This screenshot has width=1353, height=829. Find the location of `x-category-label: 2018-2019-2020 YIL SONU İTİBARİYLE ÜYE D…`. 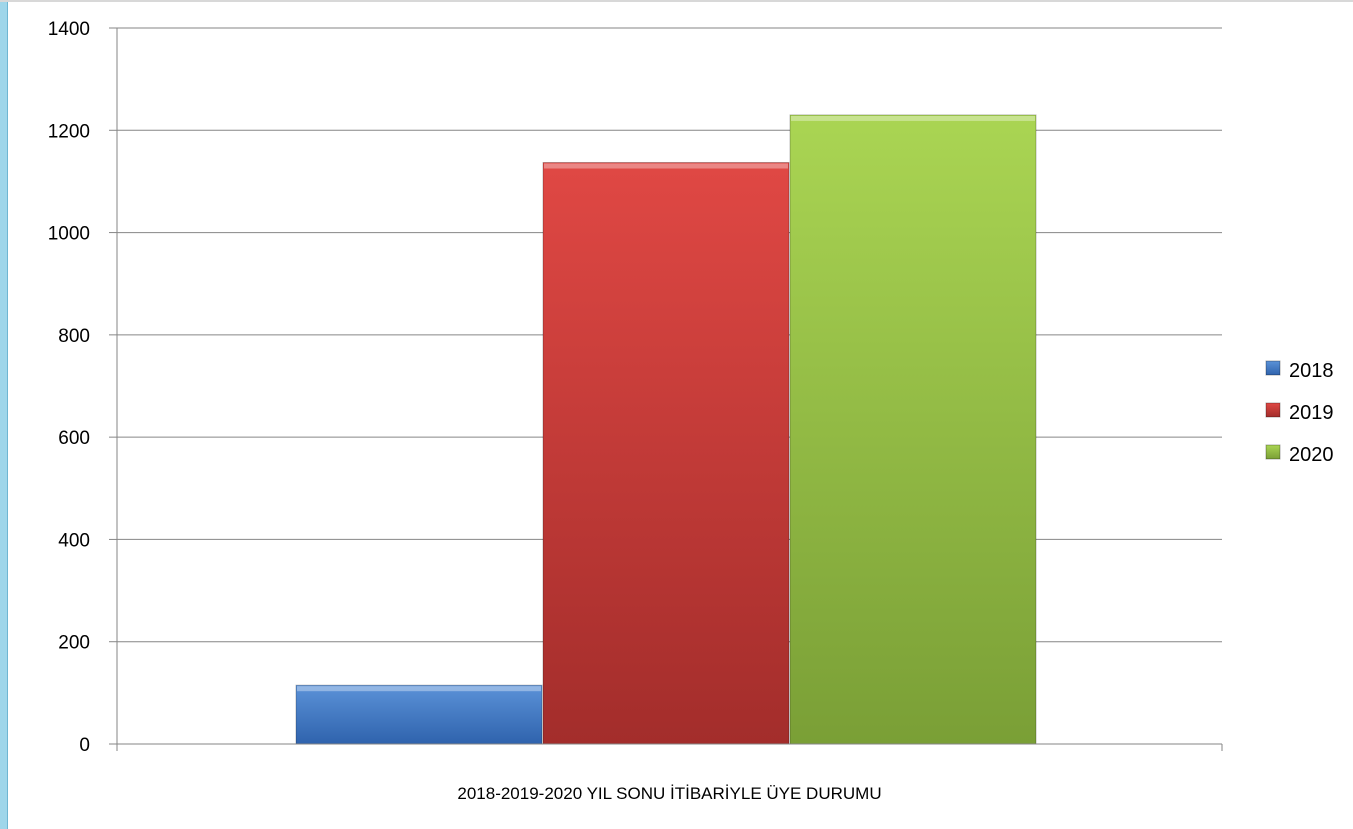

x-category-label: 2018-2019-2020 YIL SONU İTİBARİYLE ÜYE D… is located at coordinates (669, 793).